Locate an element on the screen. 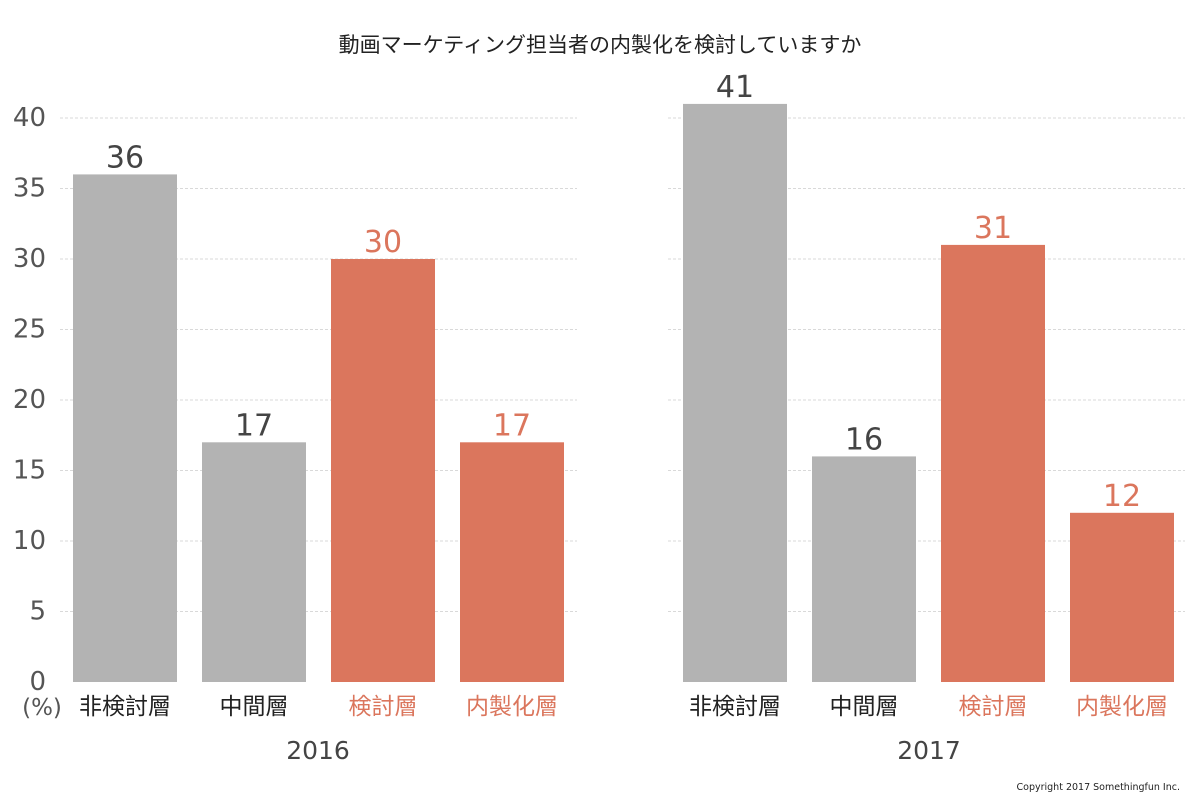 This screenshot has width=1201, height=801. y-tick-label: 10 is located at coordinates (29, 541).